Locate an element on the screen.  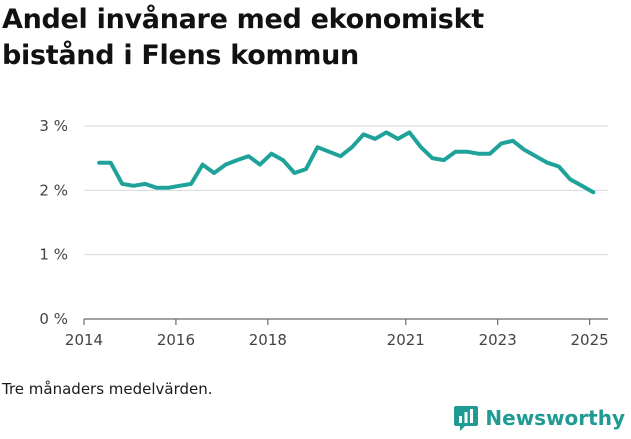
y-tick-label: 2 % is located at coordinates (53, 190).